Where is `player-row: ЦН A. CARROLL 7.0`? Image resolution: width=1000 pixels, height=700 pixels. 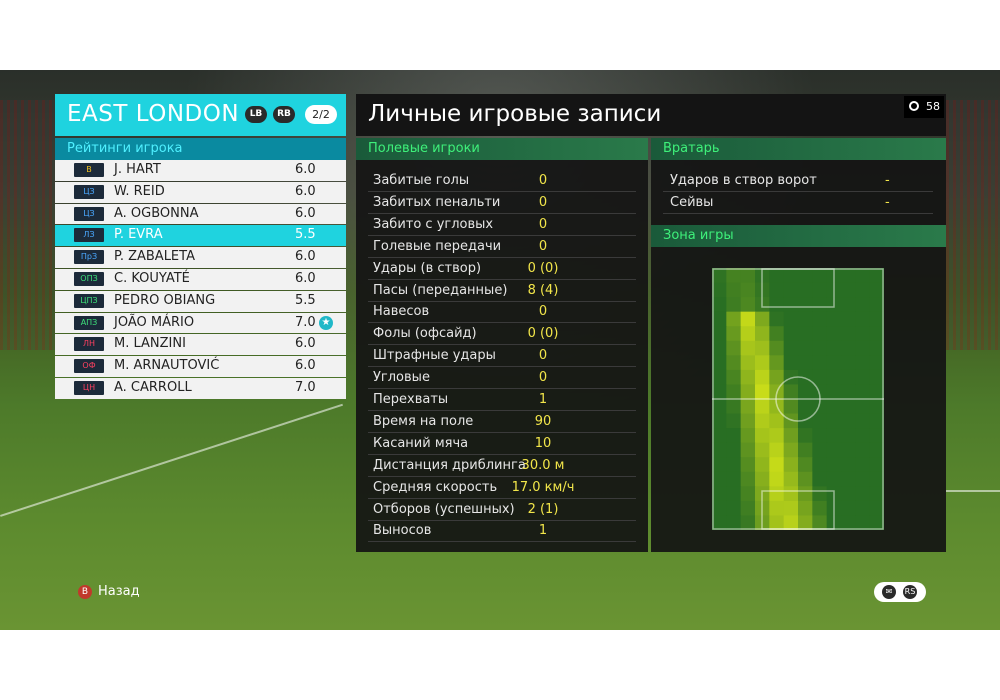
player-row: ЦН A. CARROLL 7.0 is located at coordinates (200, 388).